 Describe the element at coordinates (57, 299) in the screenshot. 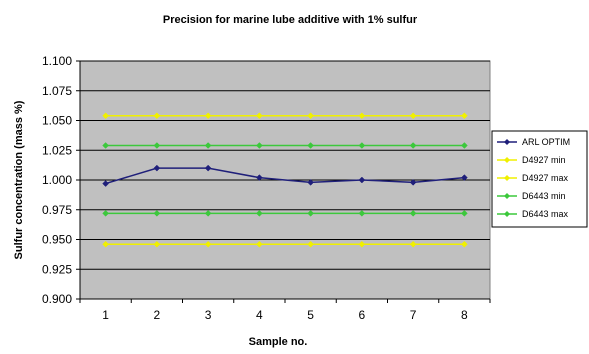

I see `y-tick-label: 0.900` at that location.